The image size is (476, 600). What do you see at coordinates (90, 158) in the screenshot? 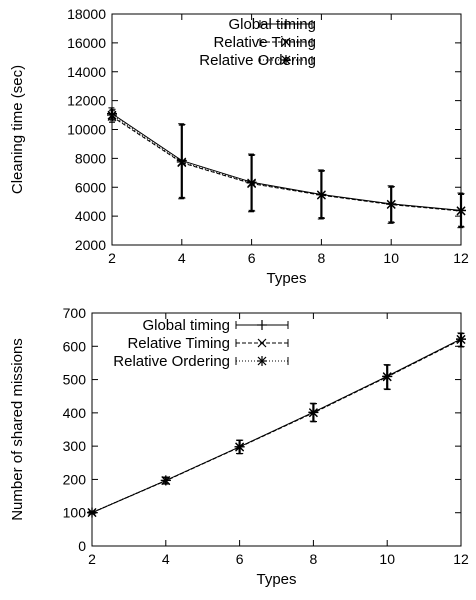
I see `y-tick-label: 8000` at bounding box center [90, 158].